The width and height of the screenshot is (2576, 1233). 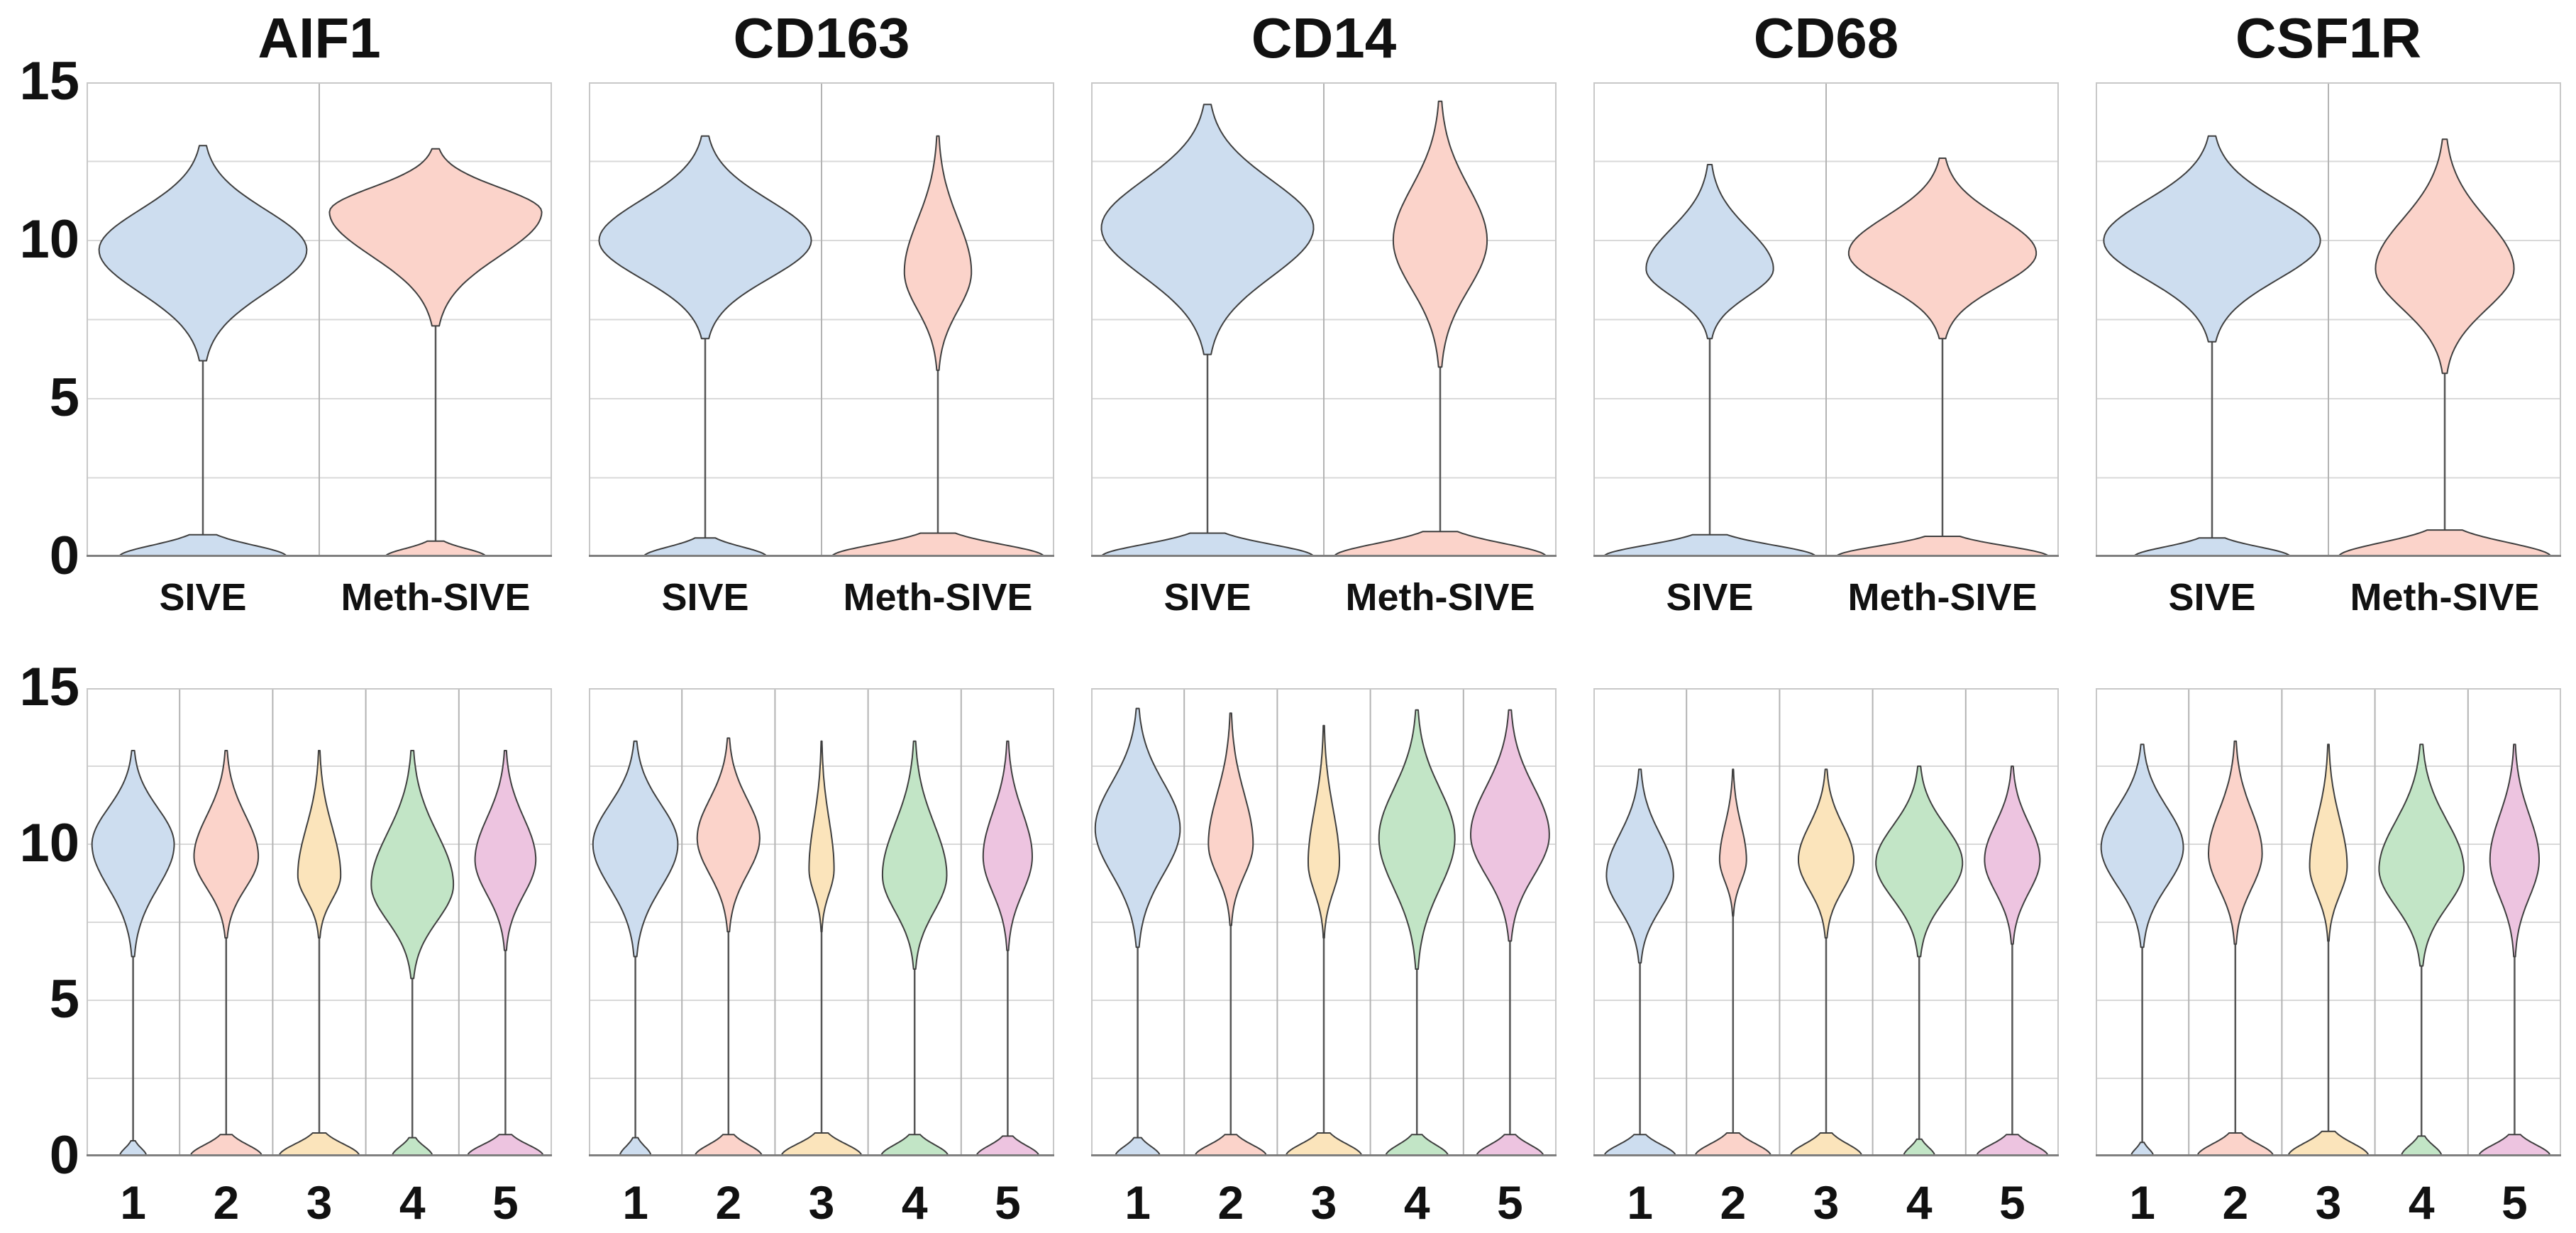 What do you see at coordinates (1733, 1144) in the screenshot?
I see `violin-by-cluster-CD68-2-zero-mound` at bounding box center [1733, 1144].